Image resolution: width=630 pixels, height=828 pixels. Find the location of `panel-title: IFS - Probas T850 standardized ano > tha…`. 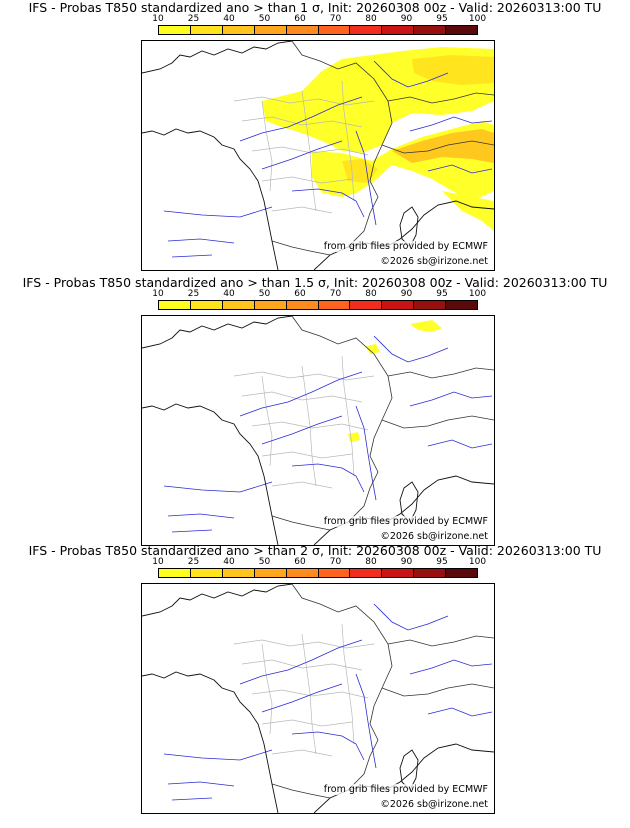

panel-title: IFS - Probas T850 standardized ano > tha… is located at coordinates (315, 7).